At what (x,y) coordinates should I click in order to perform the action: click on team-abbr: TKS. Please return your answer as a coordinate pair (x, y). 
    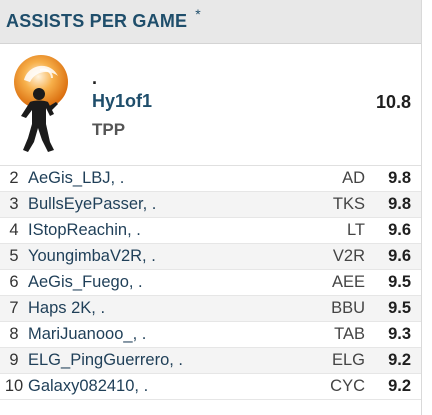
    Looking at the image, I should click on (348, 204).